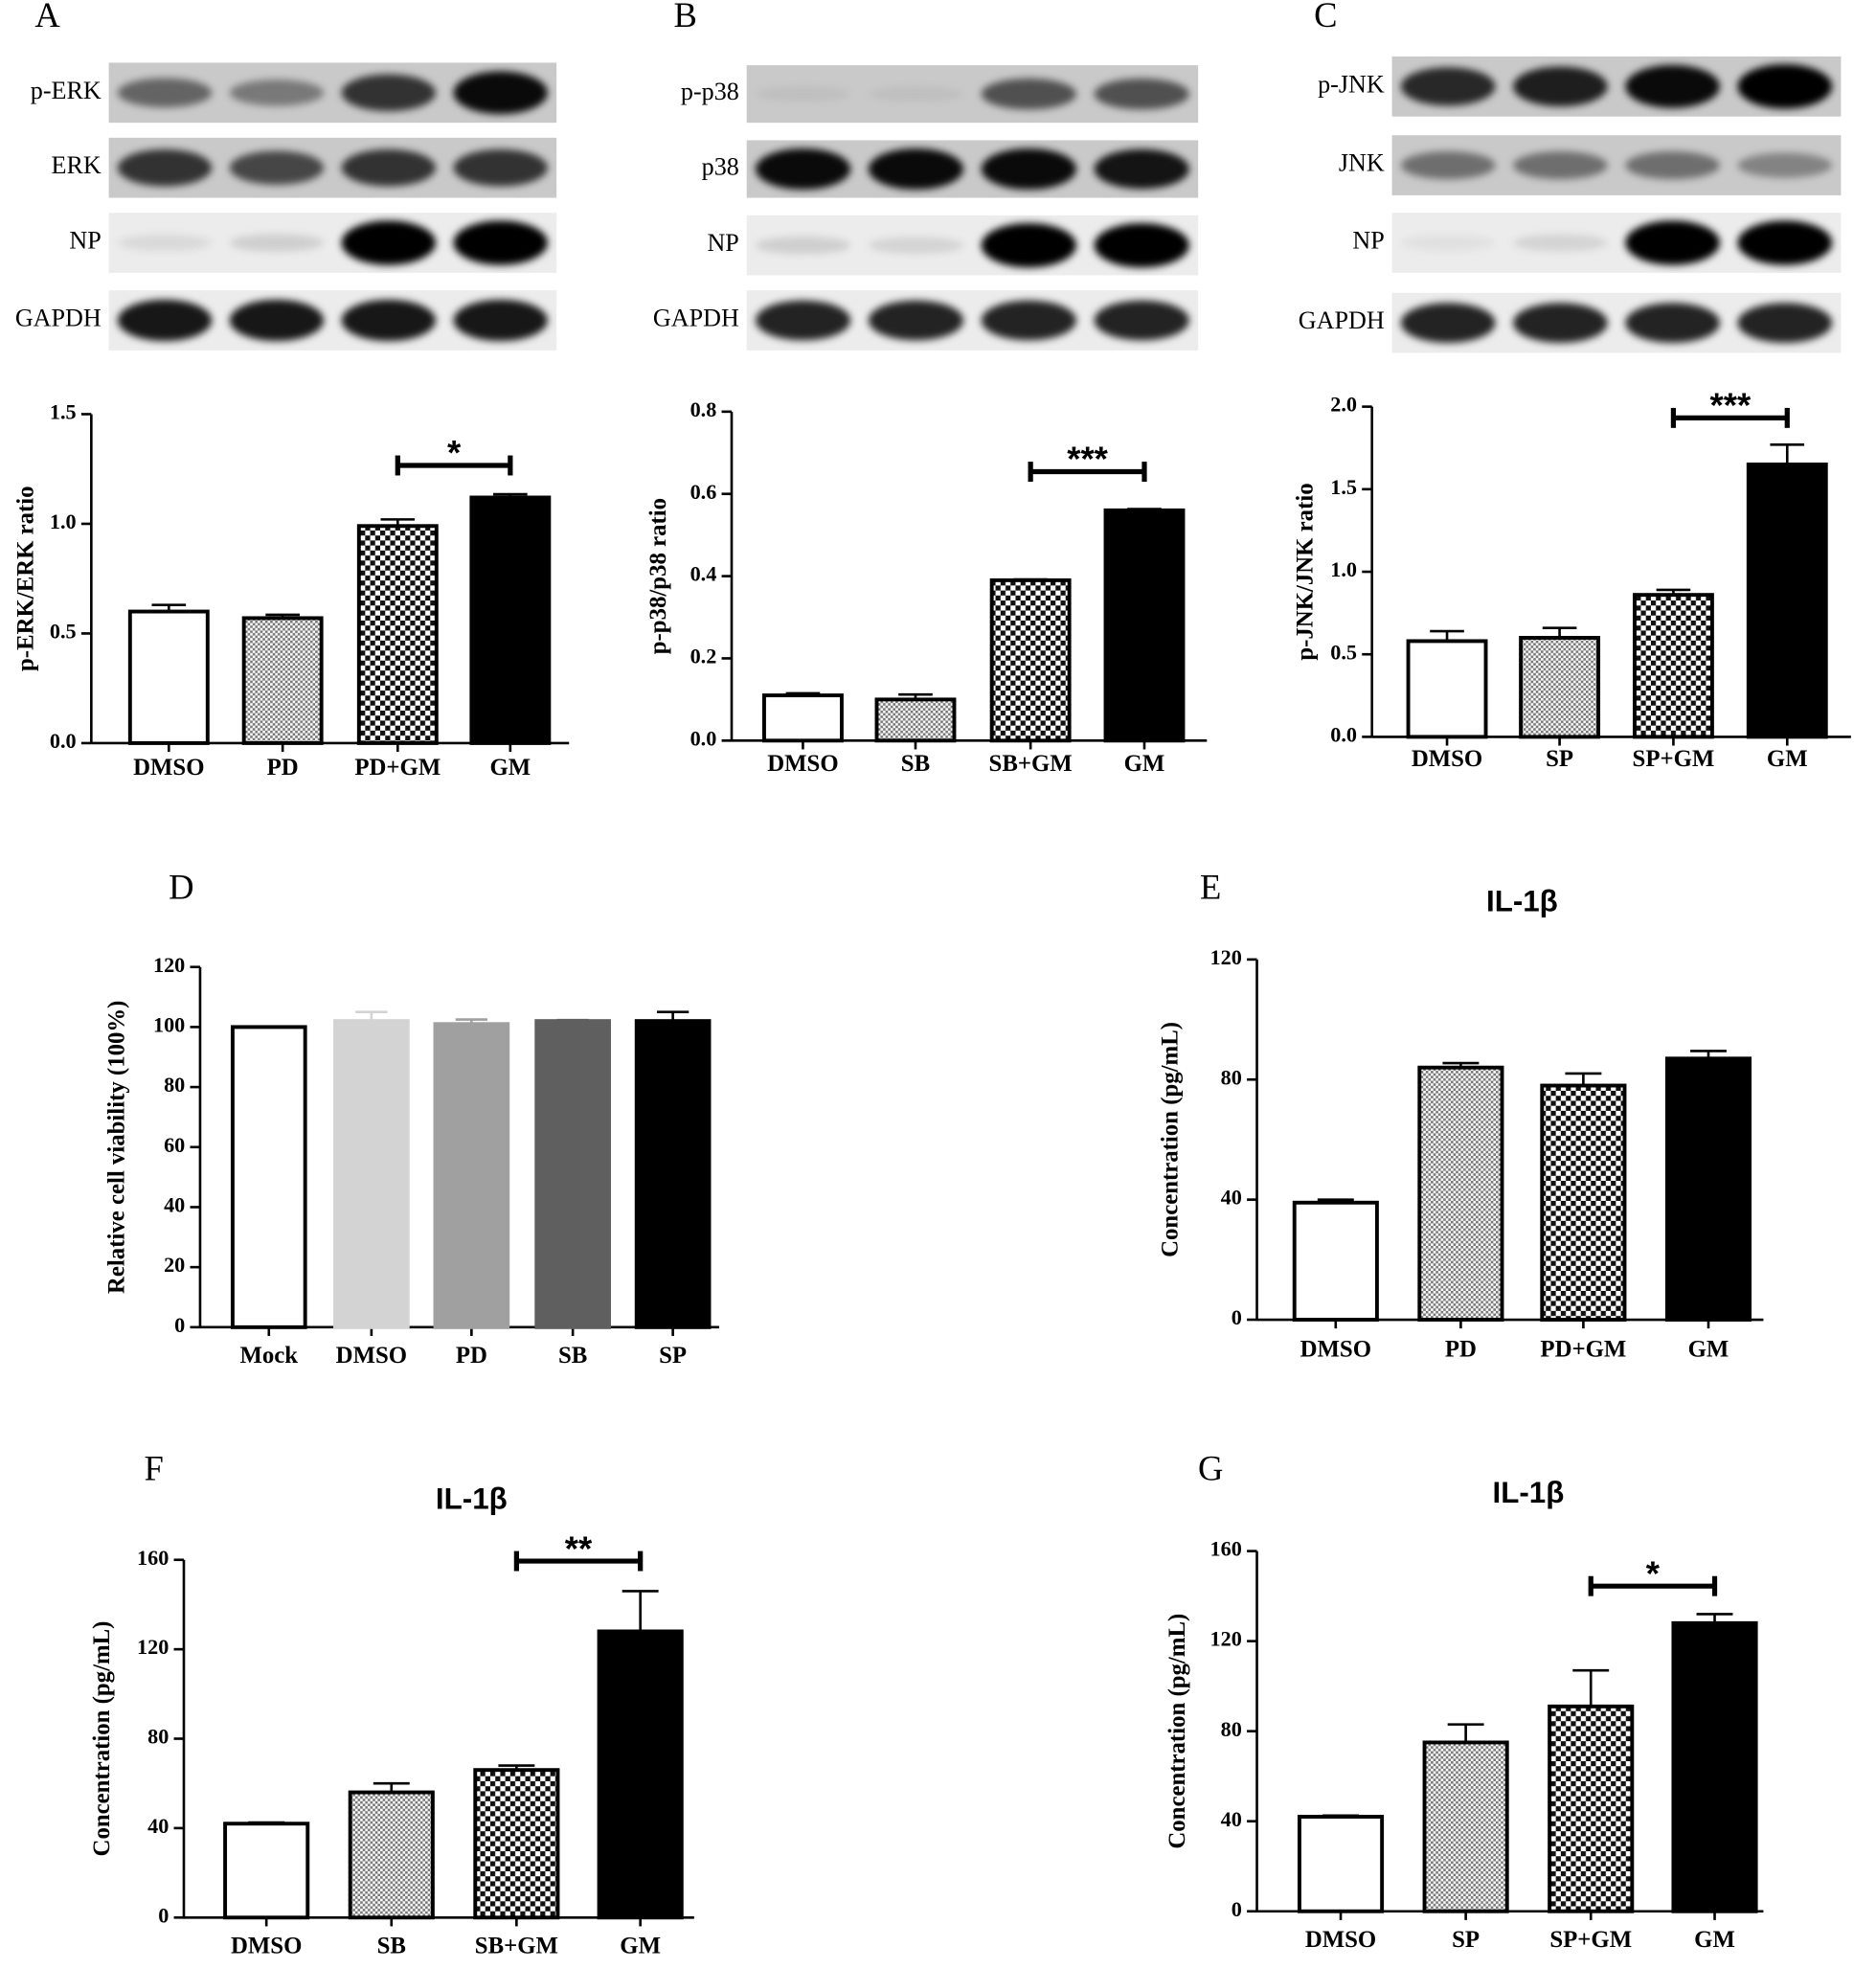  What do you see at coordinates (1362, 163) in the screenshot?
I see `blot-label: JNK` at bounding box center [1362, 163].